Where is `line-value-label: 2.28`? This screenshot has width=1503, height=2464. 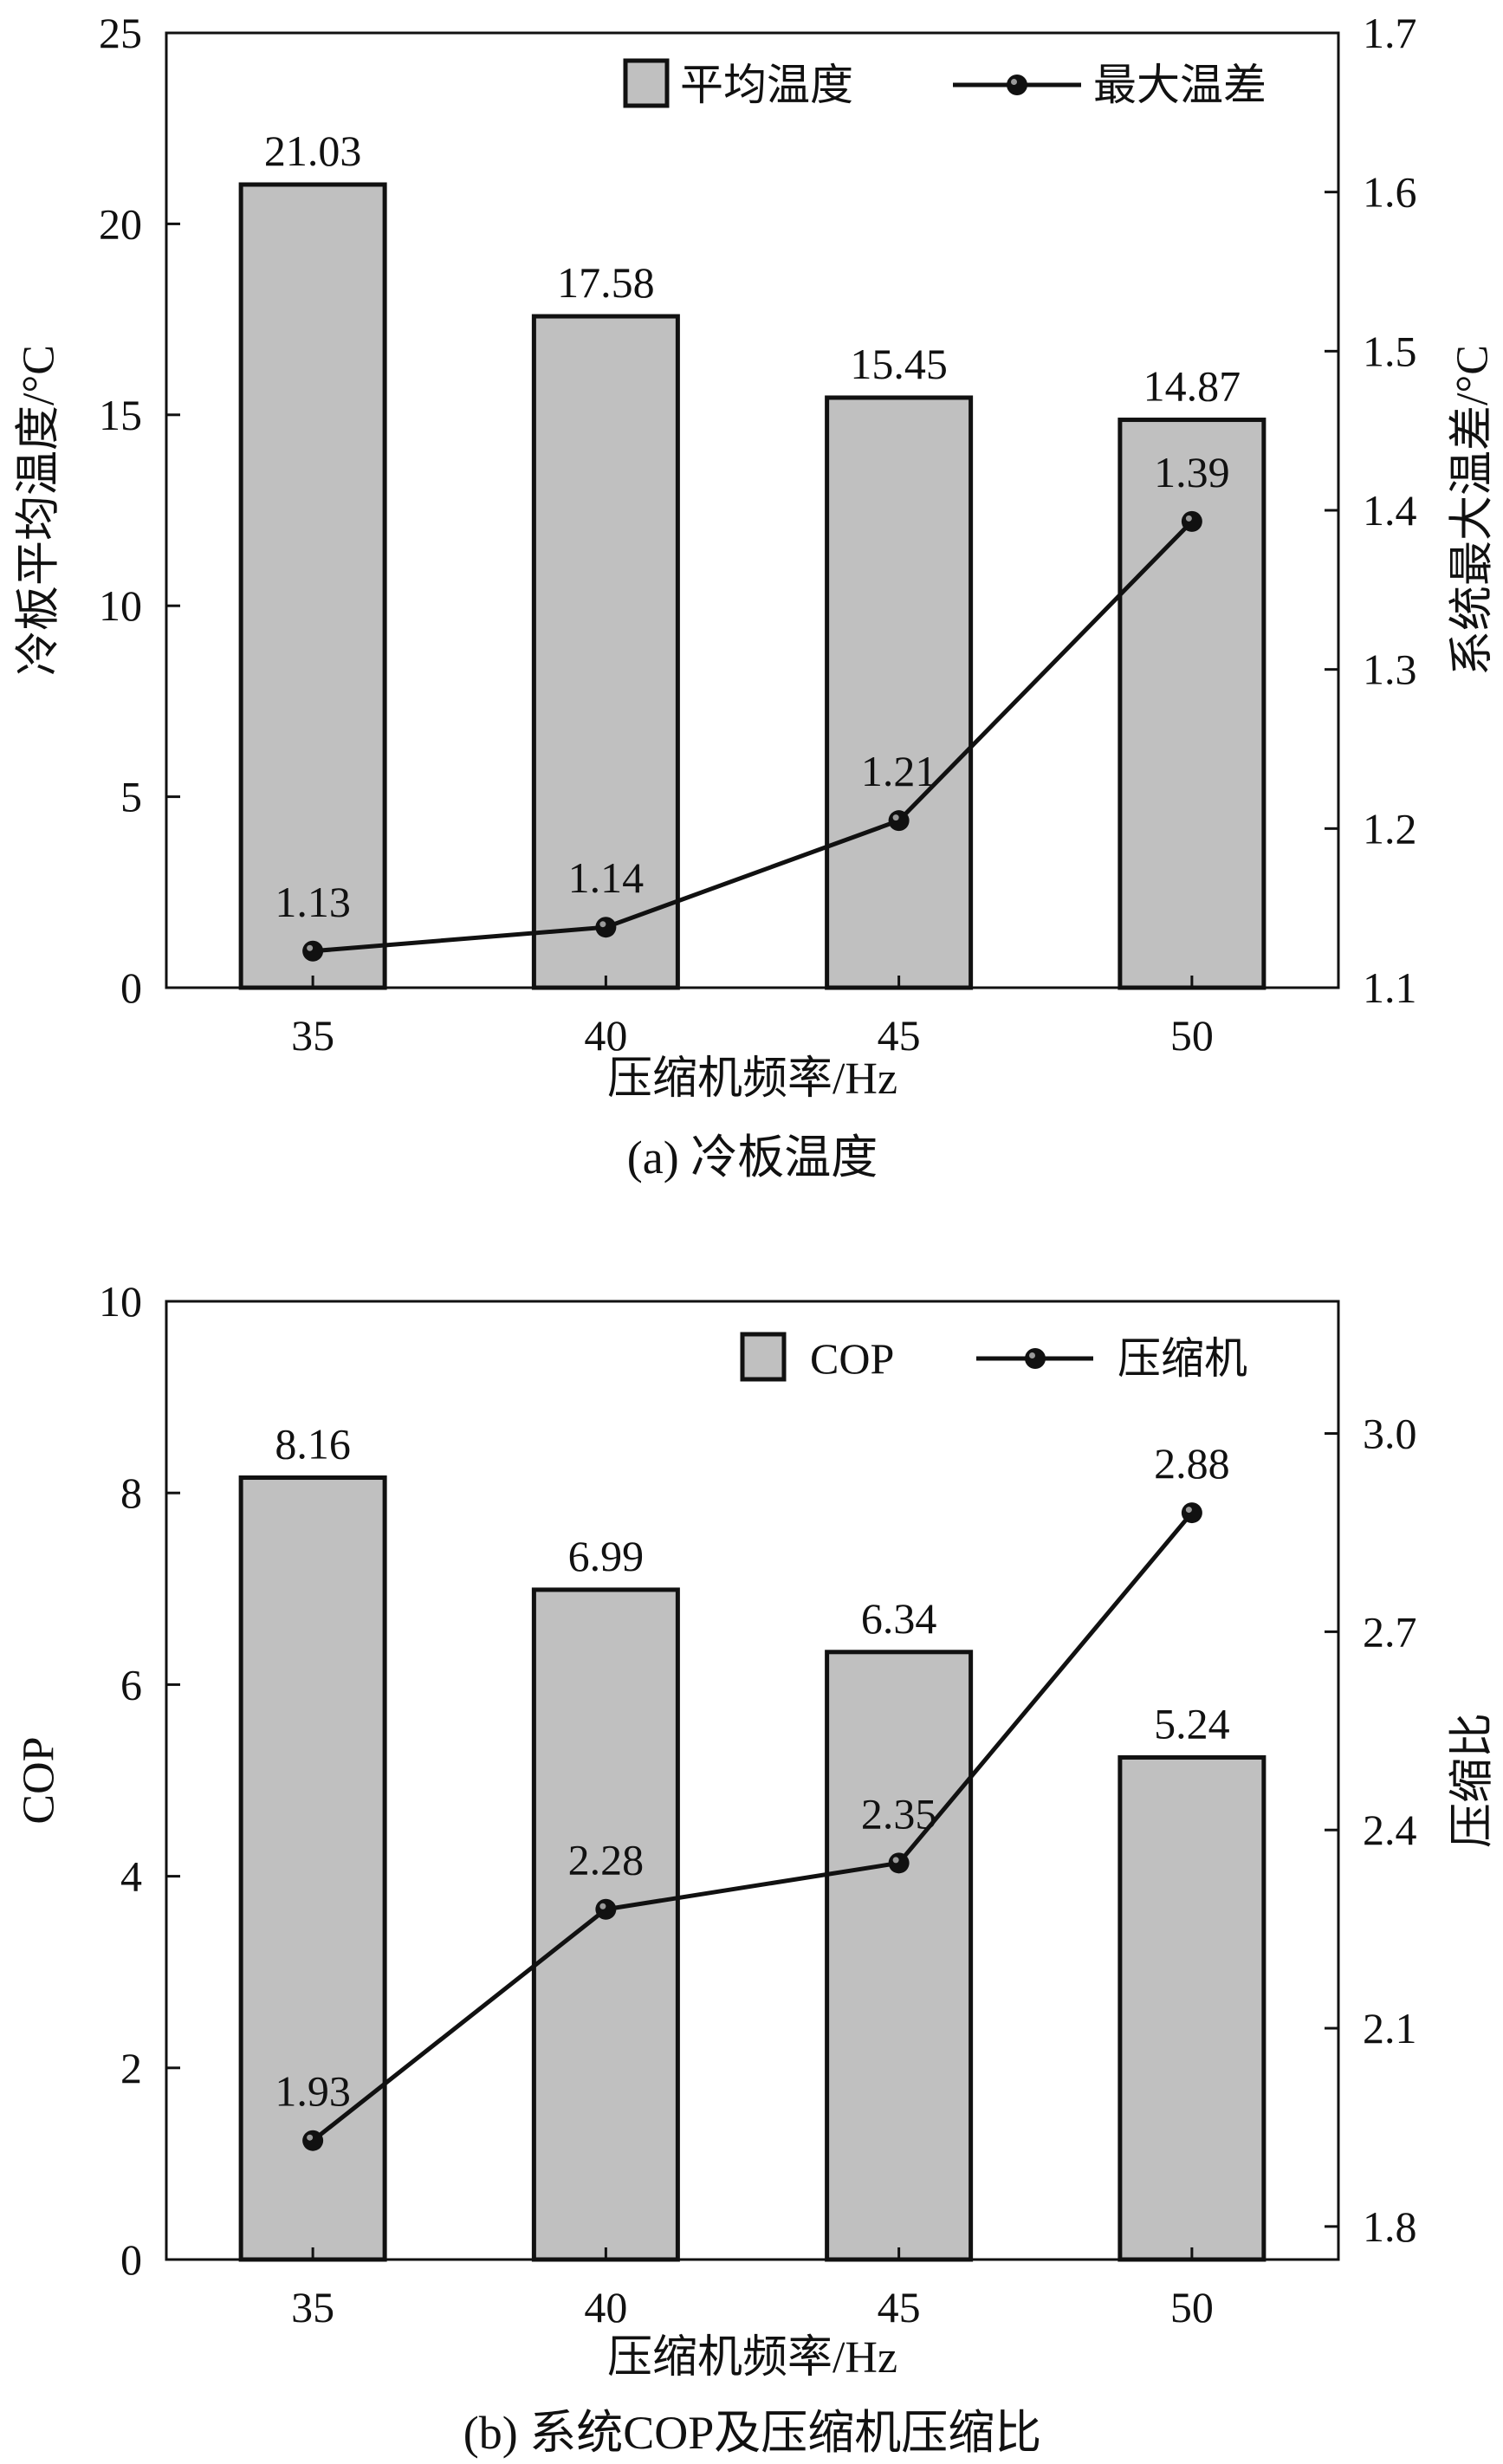 line-value-label: 2.28 is located at coordinates (606, 1860).